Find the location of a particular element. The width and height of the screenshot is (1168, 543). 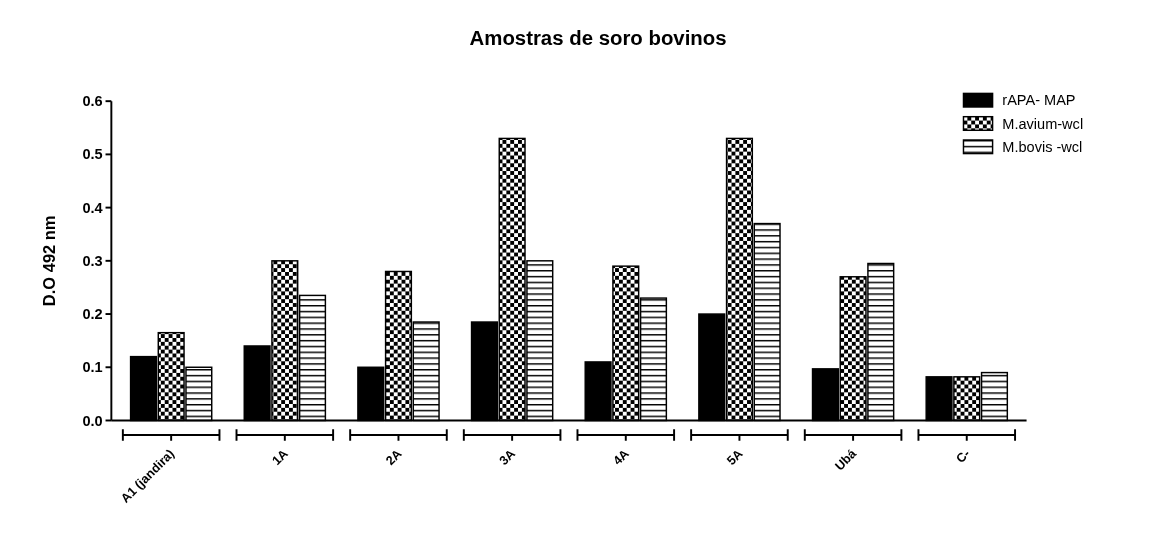

legend-label: M.avium-wcl is located at coordinates (1043, 123).